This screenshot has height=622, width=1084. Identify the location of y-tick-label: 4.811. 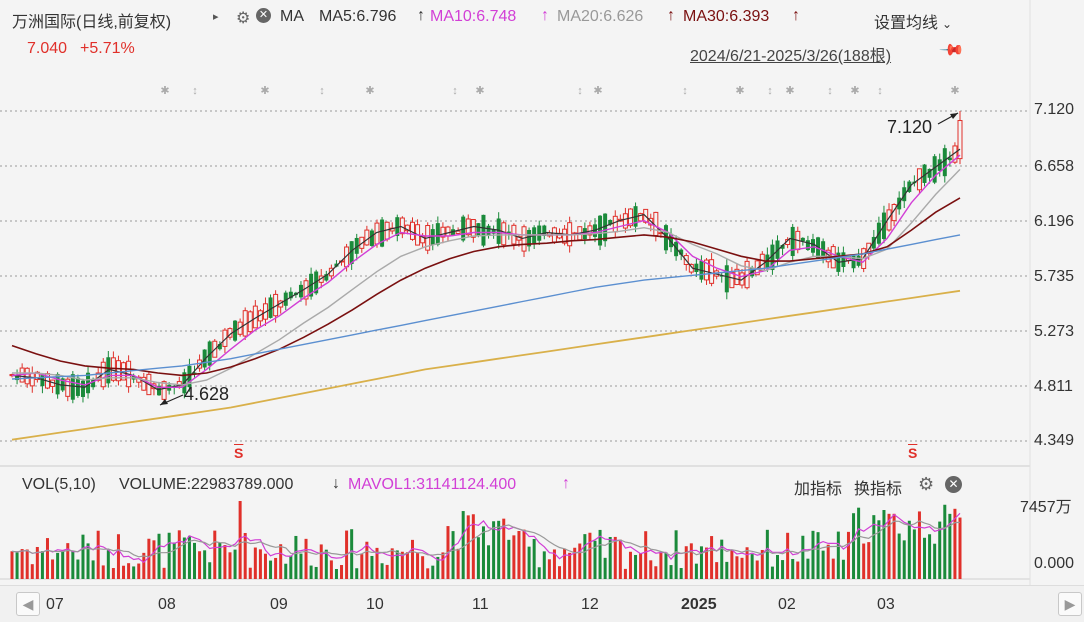
(1053, 386).